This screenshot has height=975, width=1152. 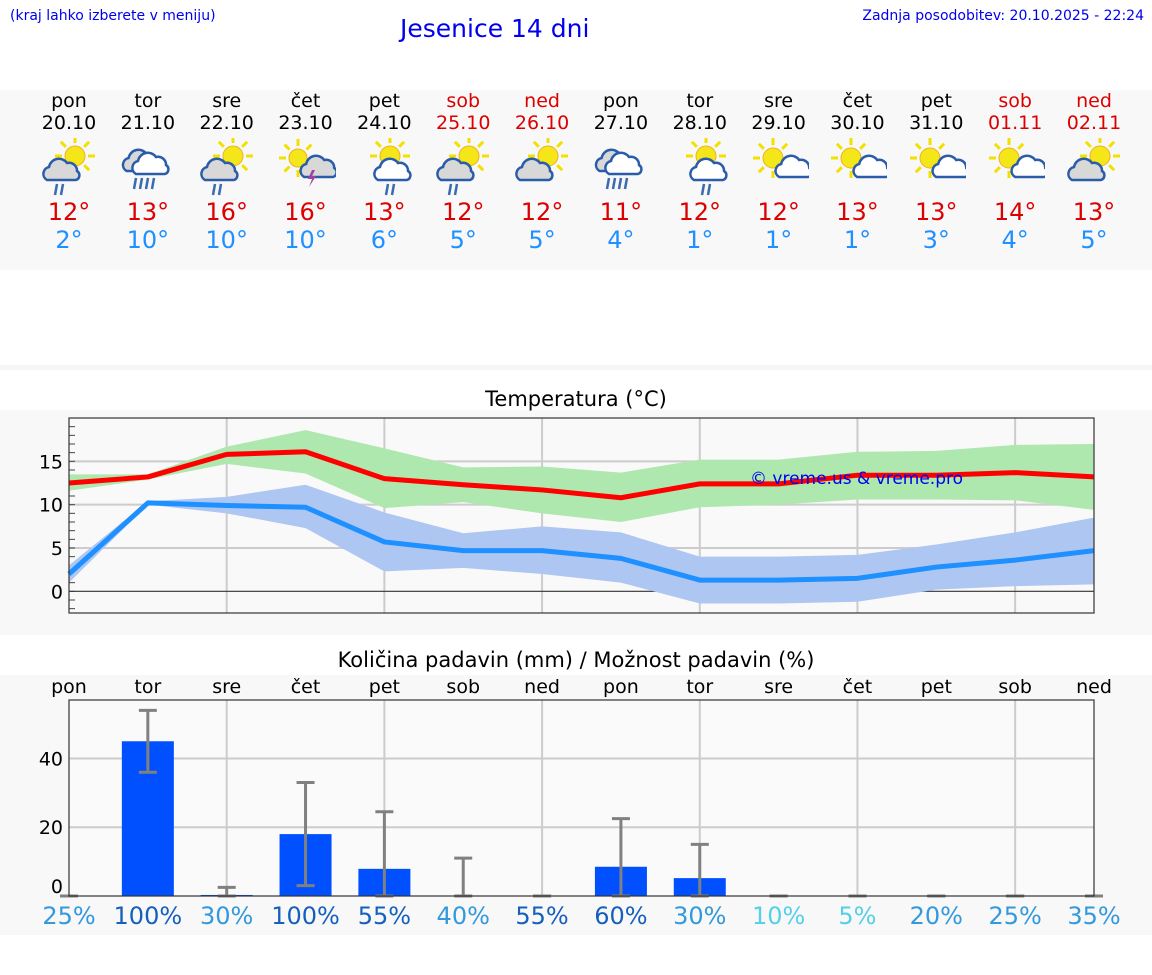 What do you see at coordinates (1094, 687) in the screenshot?
I see `precip-day-label: ned` at bounding box center [1094, 687].